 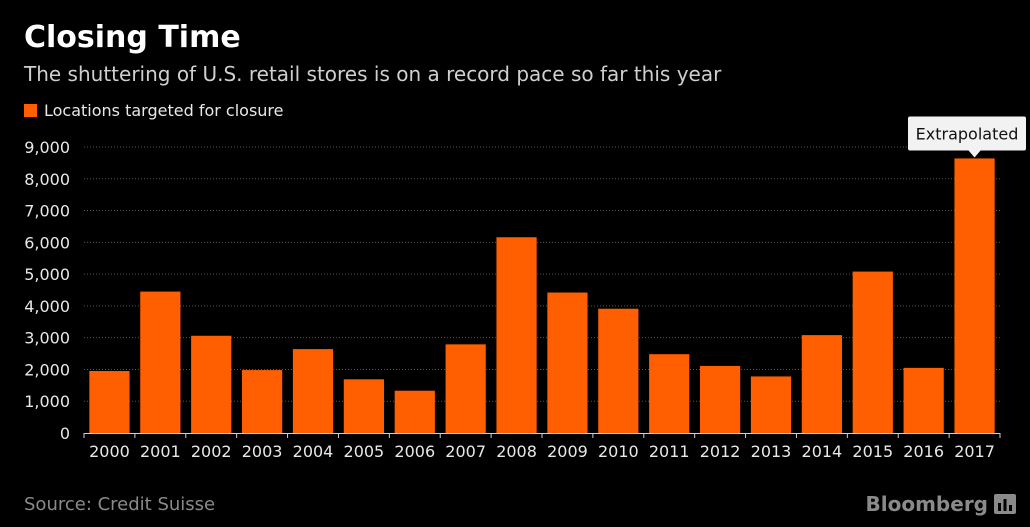 I want to click on legend-swatch, so click(x=30, y=110).